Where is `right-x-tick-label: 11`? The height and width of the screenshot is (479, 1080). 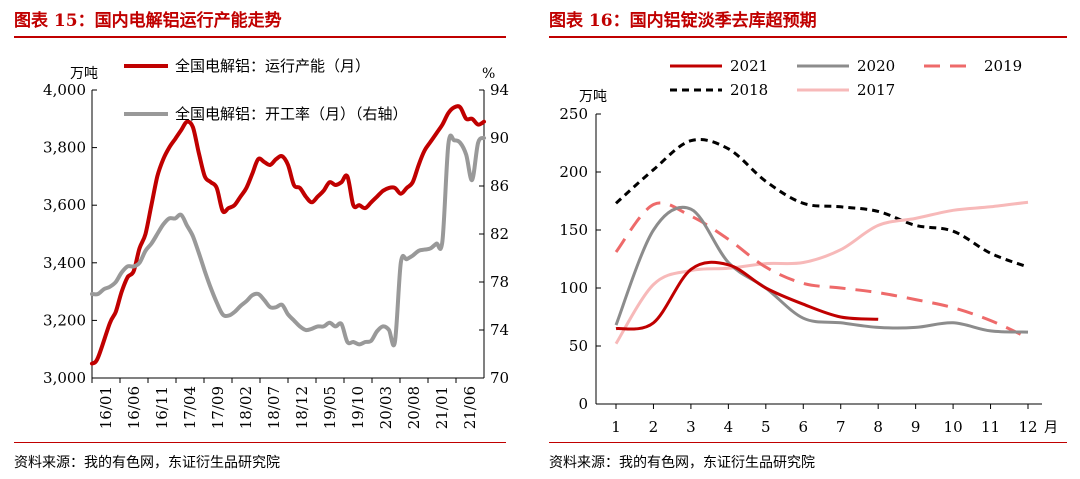 right-x-tick-label: 11 is located at coordinates (990, 427).